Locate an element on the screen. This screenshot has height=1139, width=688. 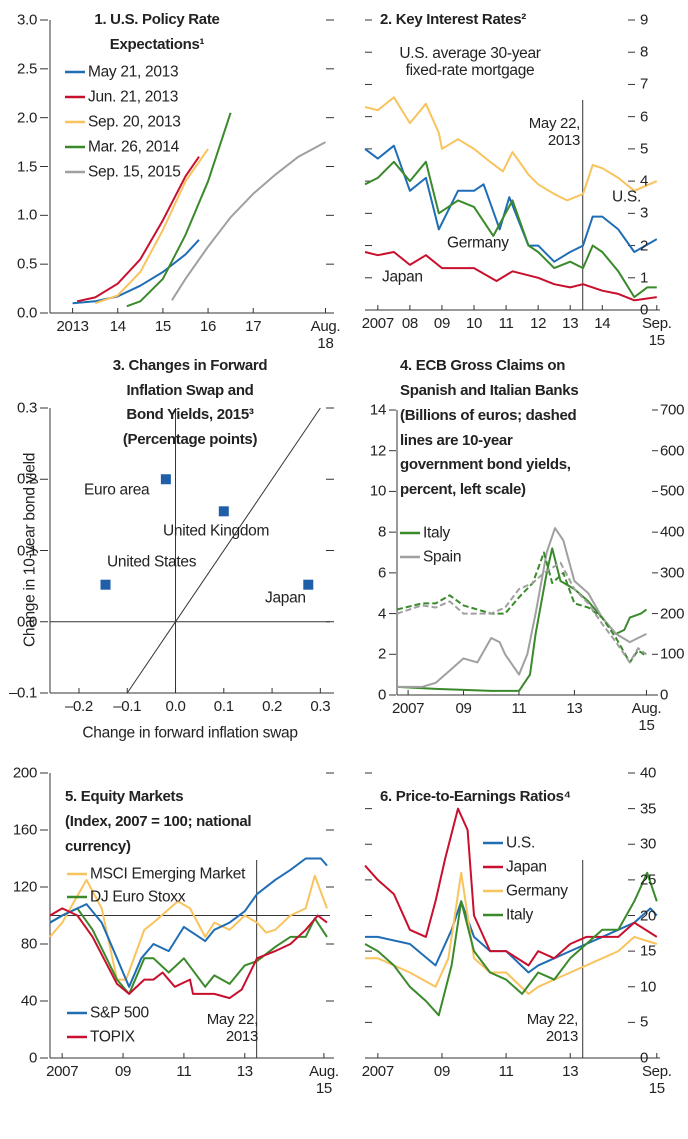
y-tick-label: 1.5 is located at coordinates (27, 166).